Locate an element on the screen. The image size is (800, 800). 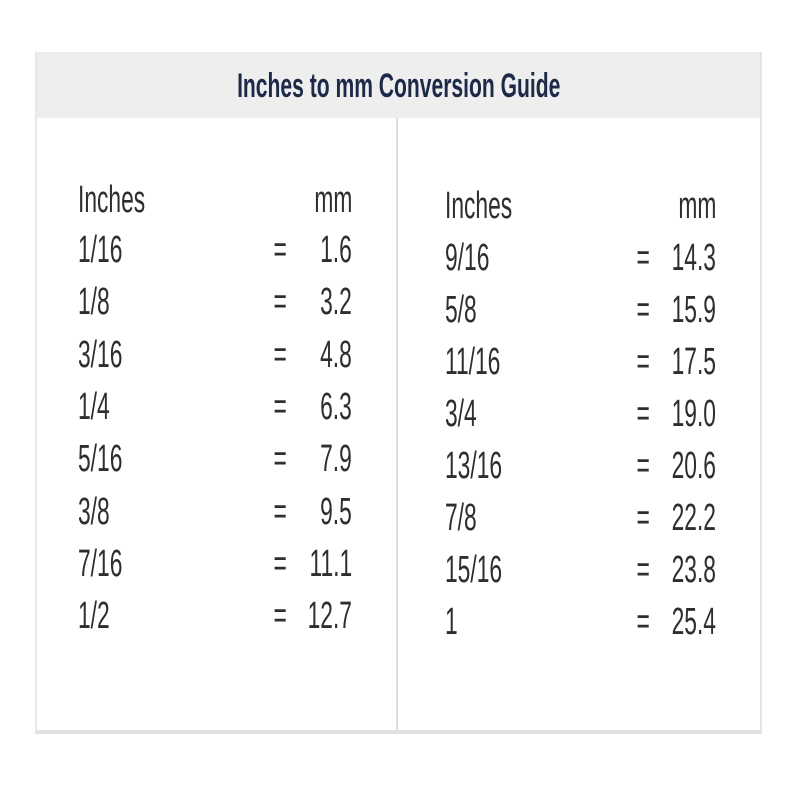
mm-value: 14.3 is located at coordinates (679, 258).